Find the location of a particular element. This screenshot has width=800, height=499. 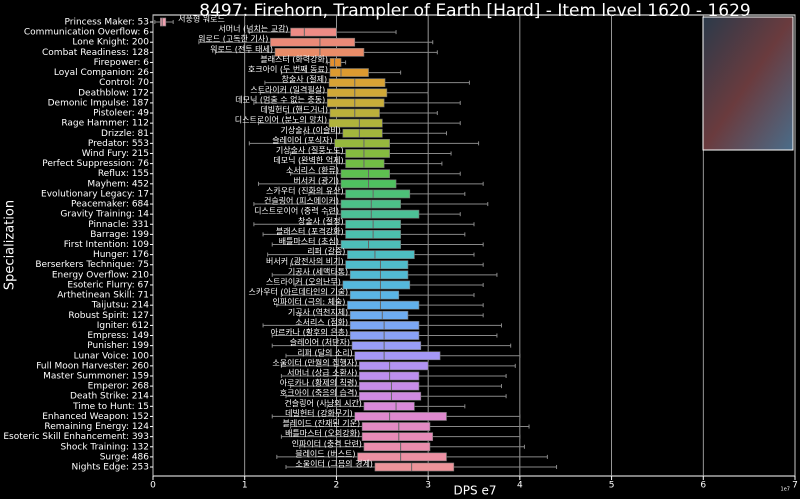

annotation: 인파이터 (극의: 체술) is located at coordinates (309, 302).